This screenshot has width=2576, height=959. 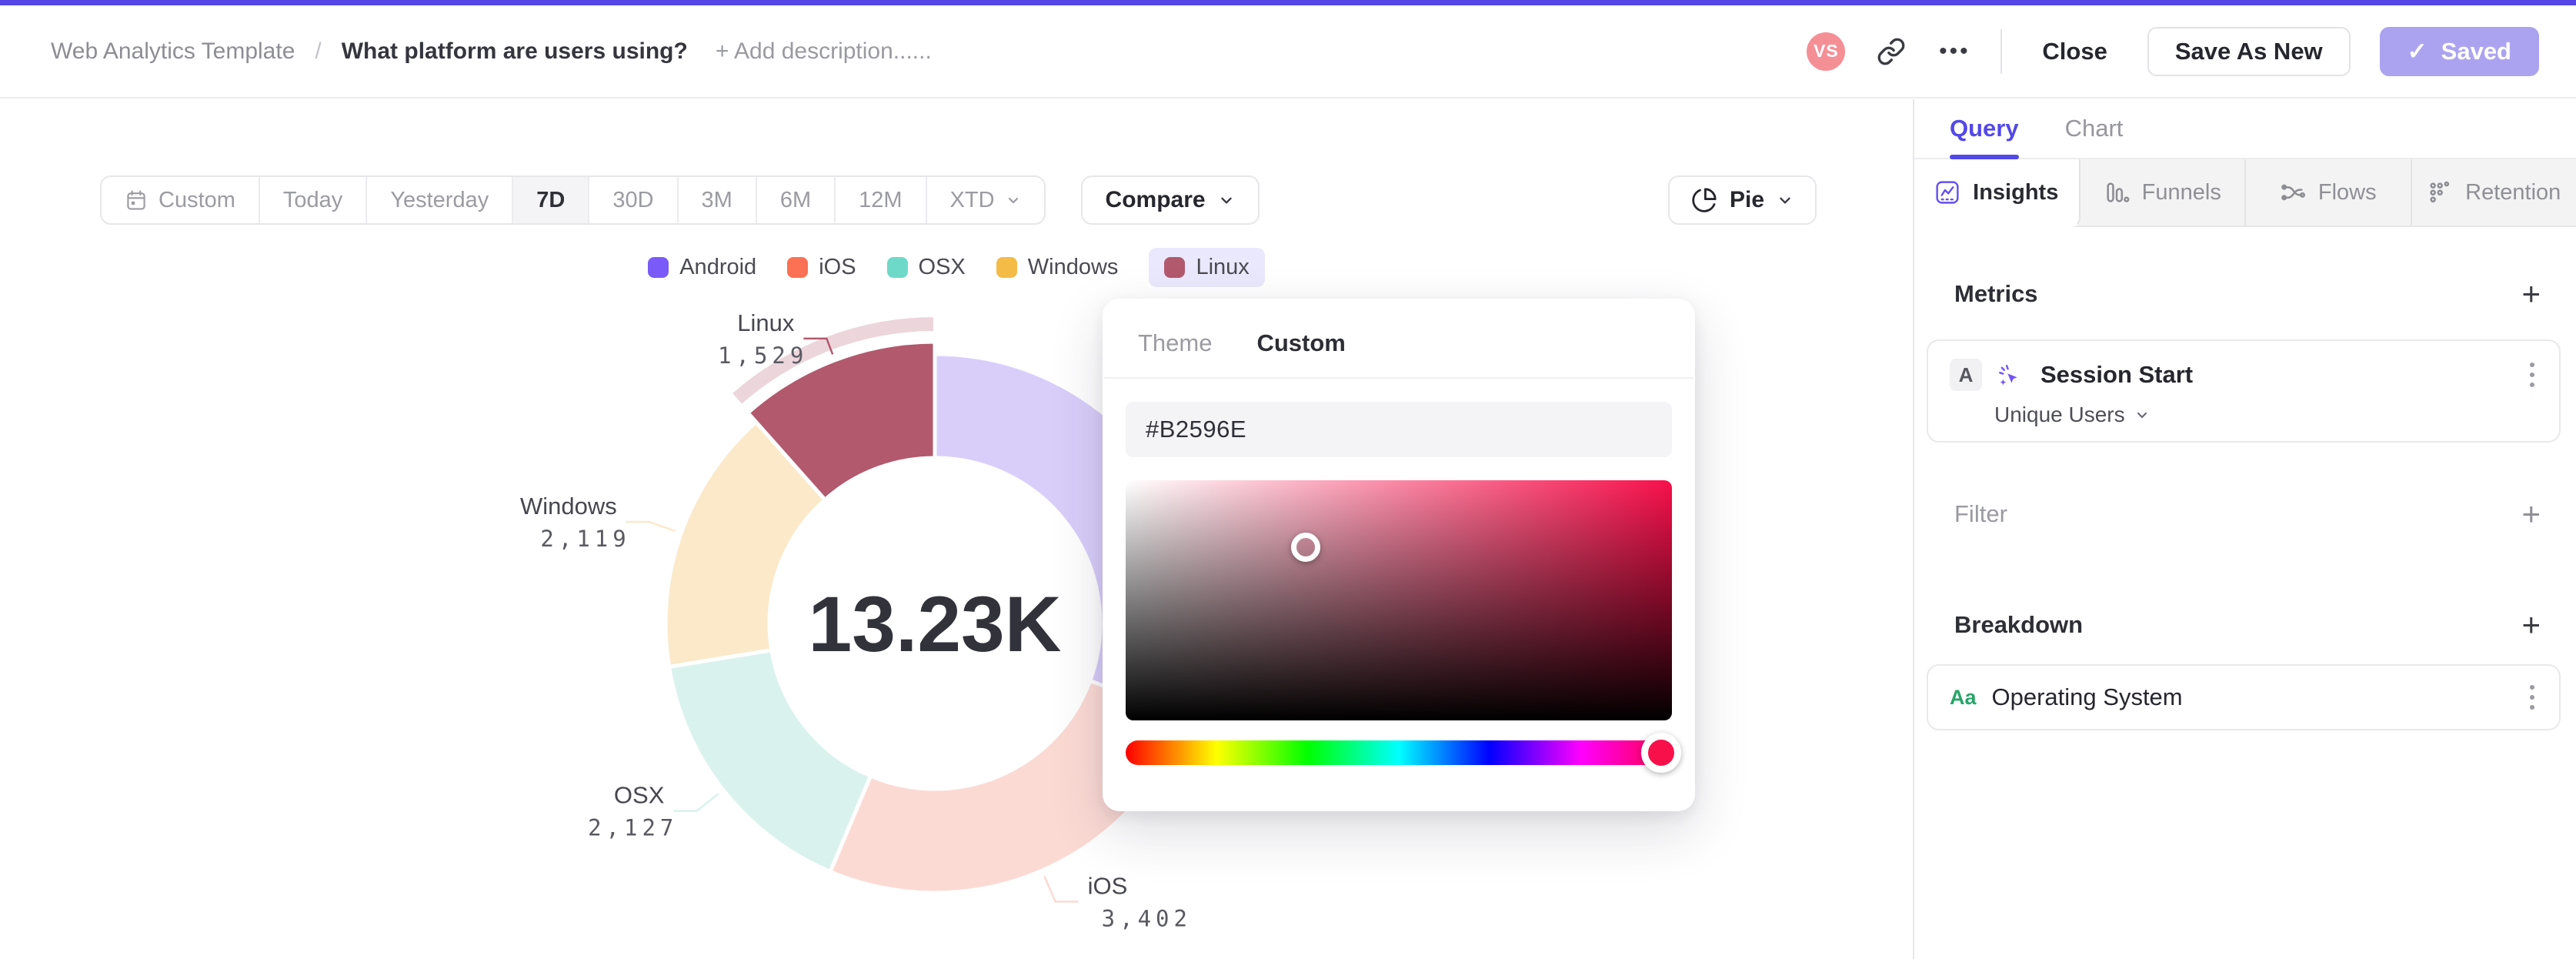 What do you see at coordinates (197, 199) in the screenshot?
I see `range-label: Custom` at bounding box center [197, 199].